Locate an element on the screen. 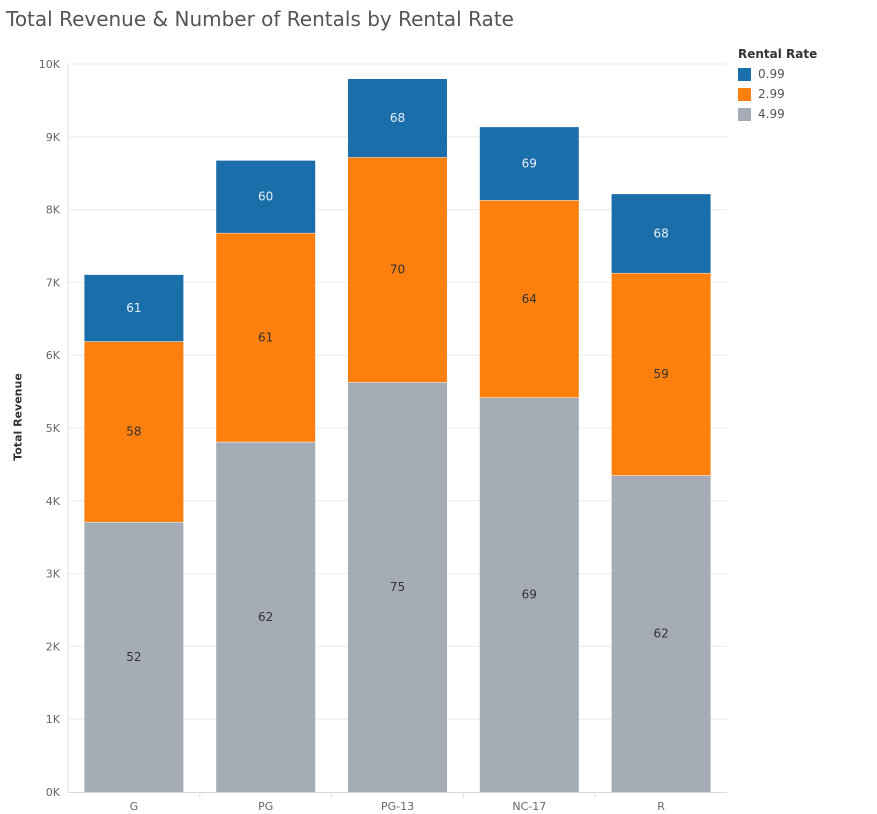 This screenshot has width=877, height=814. x-tick-label: R is located at coordinates (661, 806).